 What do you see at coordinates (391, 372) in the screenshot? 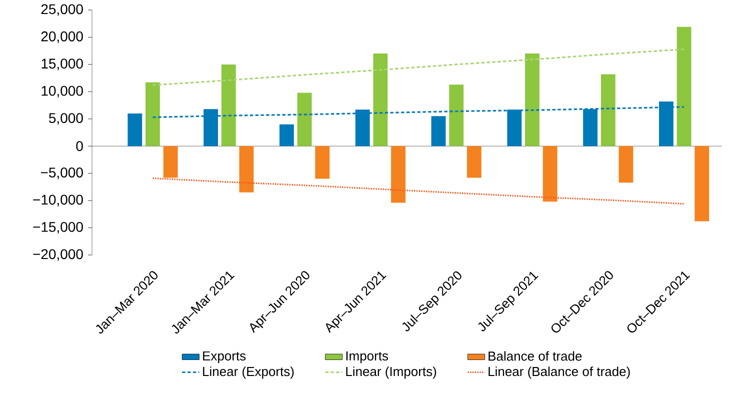
I see `legend-label: Linear (Imports)` at bounding box center [391, 372].